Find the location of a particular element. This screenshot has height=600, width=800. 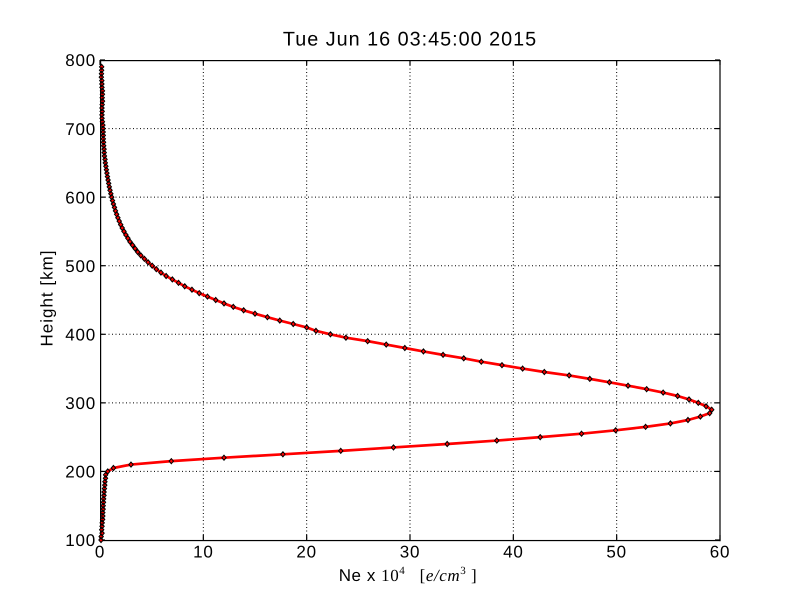

svg-text: 200 is located at coordinates (80, 472).